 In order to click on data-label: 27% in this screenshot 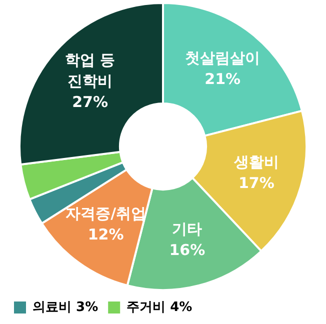, I will do `click(90, 102)`.